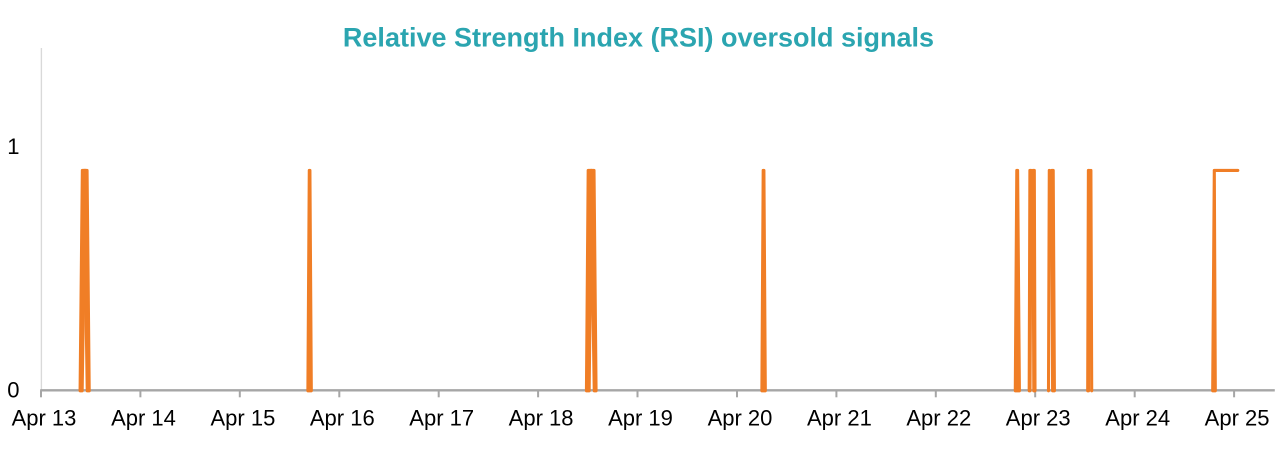 This screenshot has width=1280, height=457. Describe the element at coordinates (342, 418) in the screenshot. I see `svg-text: Apr 16` at that location.